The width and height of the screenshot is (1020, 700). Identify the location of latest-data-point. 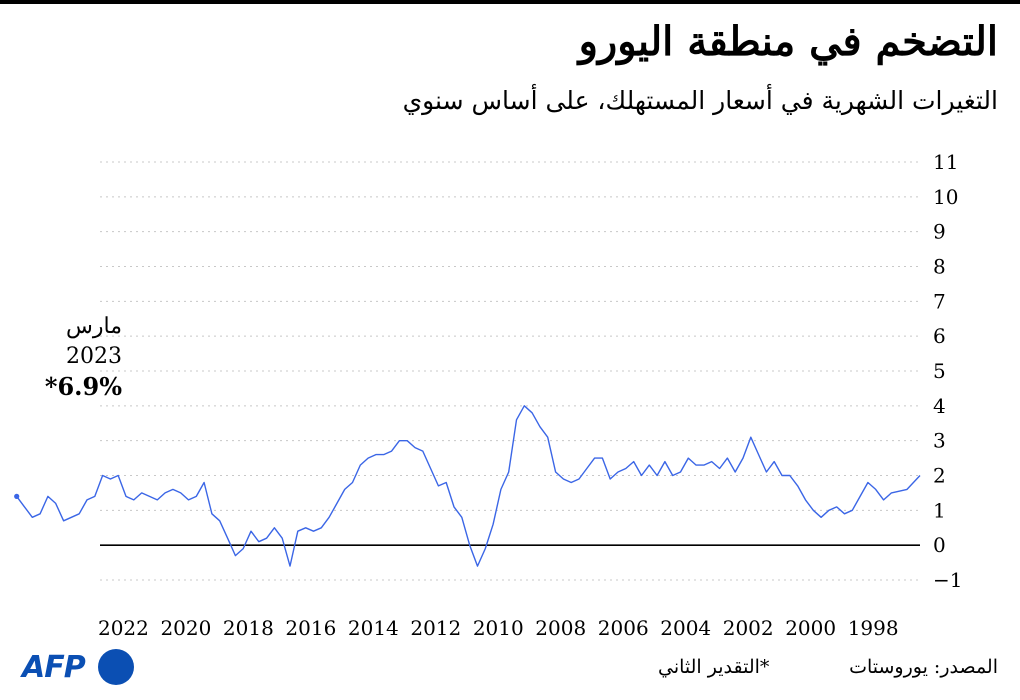
(17, 496).